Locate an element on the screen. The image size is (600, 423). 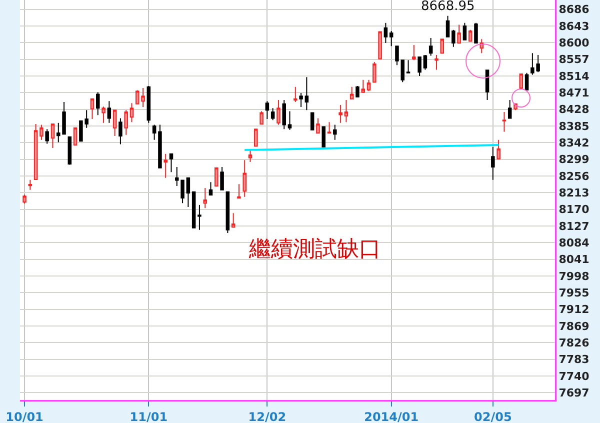
y-tick-label: 8127 is located at coordinates (574, 226).